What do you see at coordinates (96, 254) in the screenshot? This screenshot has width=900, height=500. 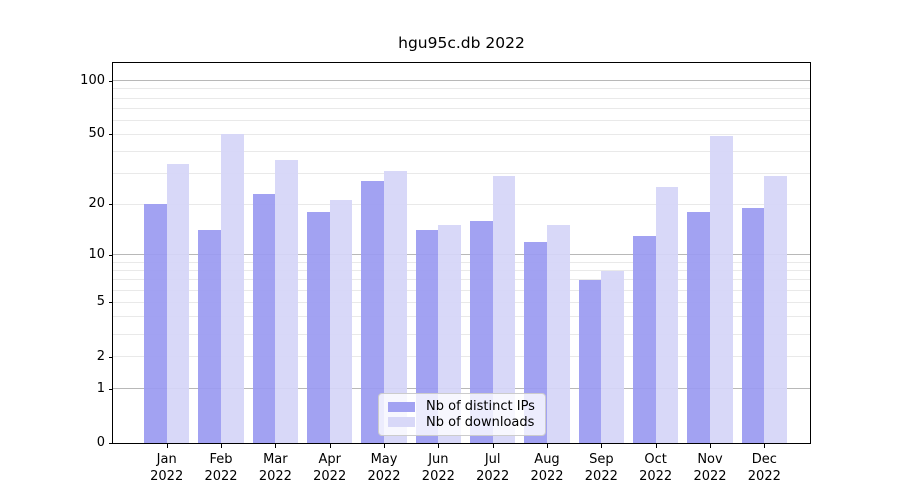 I see `y-tick-label-10: 10` at bounding box center [96, 254].